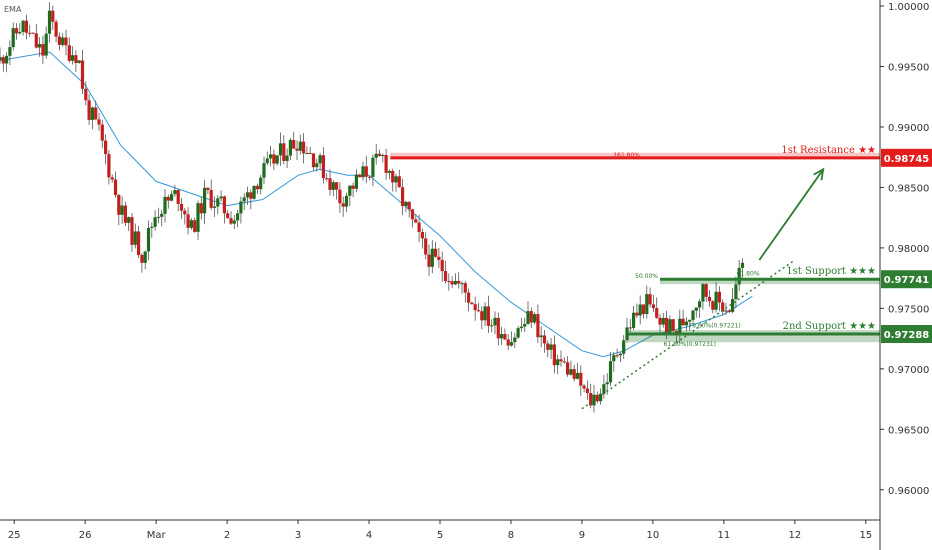 This screenshot has height=550, width=932. I want to click on y-tick-label: 1.00000, so click(908, 7).